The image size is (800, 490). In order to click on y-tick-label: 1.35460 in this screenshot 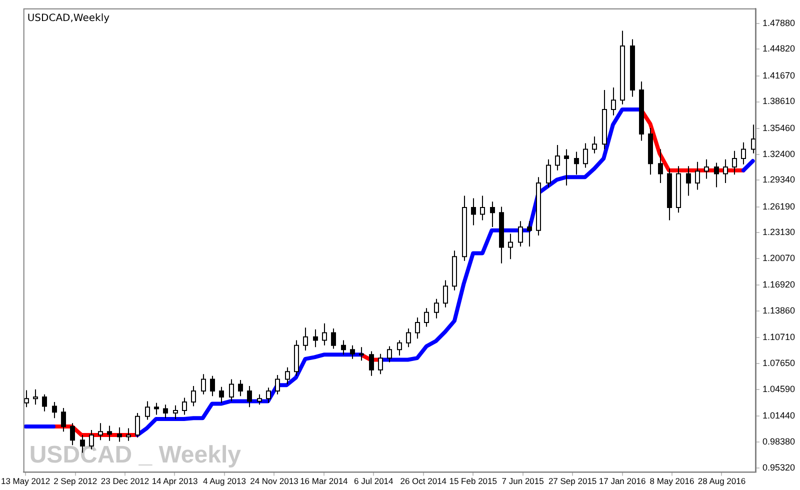, I will do `click(779, 127)`.